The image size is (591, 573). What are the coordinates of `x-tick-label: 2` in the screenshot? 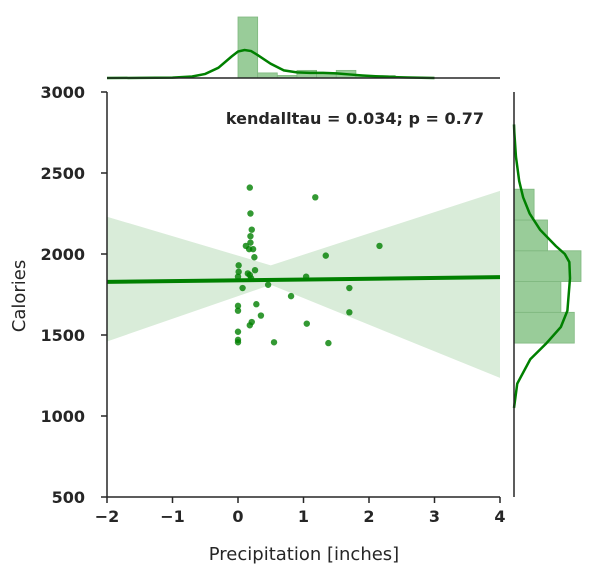 It's located at (368, 516).